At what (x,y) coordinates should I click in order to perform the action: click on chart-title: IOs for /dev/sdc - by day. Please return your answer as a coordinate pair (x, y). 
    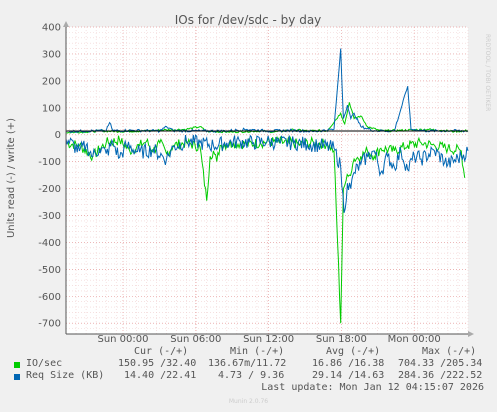
    Looking at the image, I should click on (248, 20).